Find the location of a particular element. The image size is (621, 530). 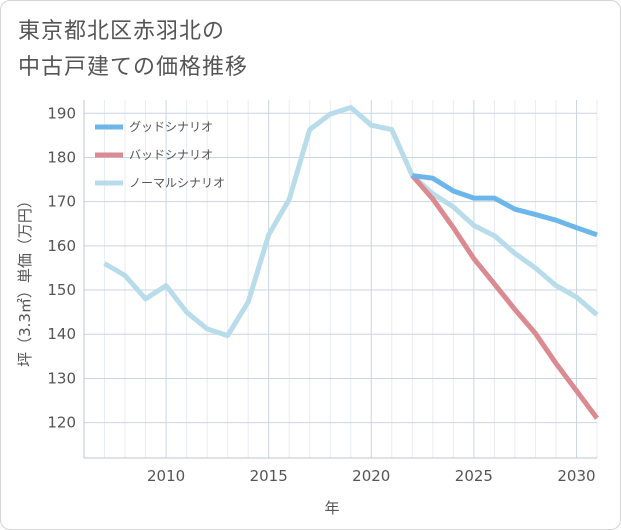

x-tick-label: 2020 is located at coordinates (371, 476).